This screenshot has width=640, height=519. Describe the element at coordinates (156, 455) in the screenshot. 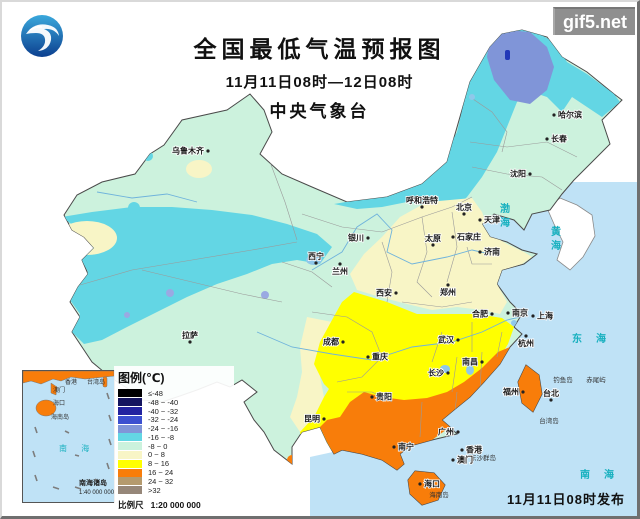

I see `legend-label: 0 ~ 8` at that location.